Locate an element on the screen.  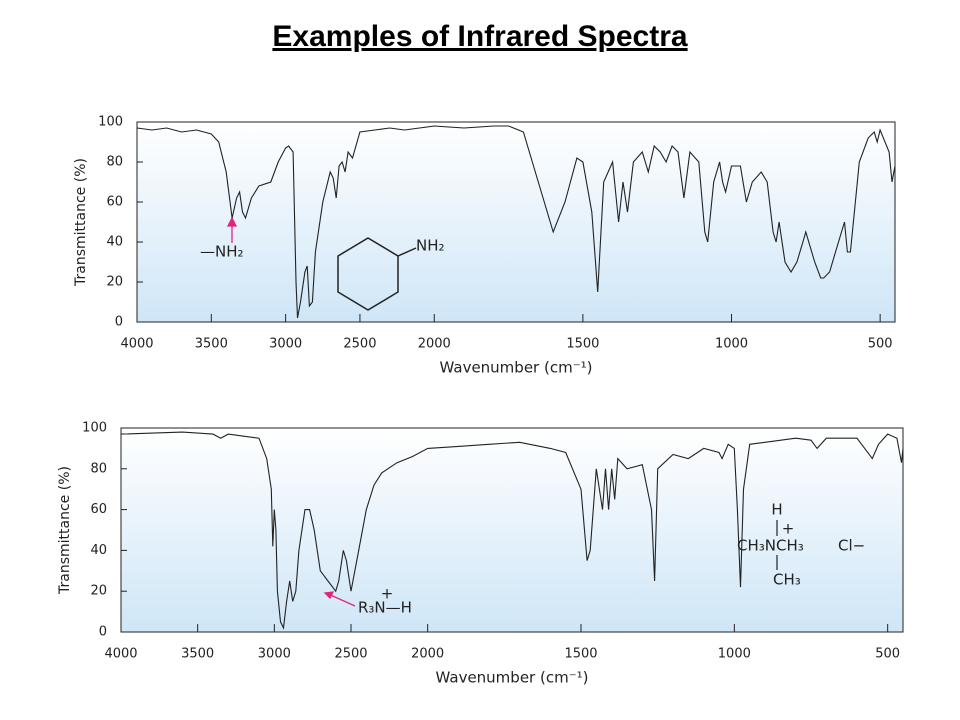
annotation: H is located at coordinates (776, 510).